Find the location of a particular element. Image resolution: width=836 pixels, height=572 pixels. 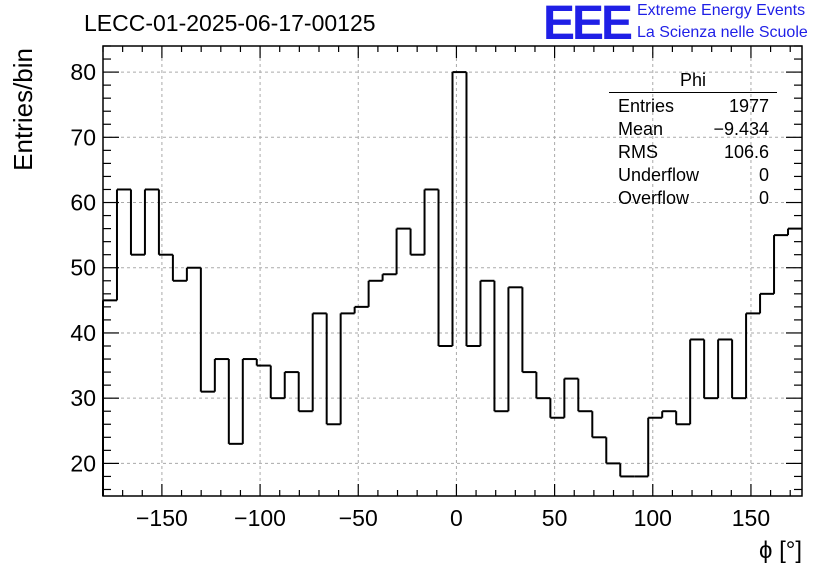

y-tick-label: 70 is located at coordinates (83, 137).